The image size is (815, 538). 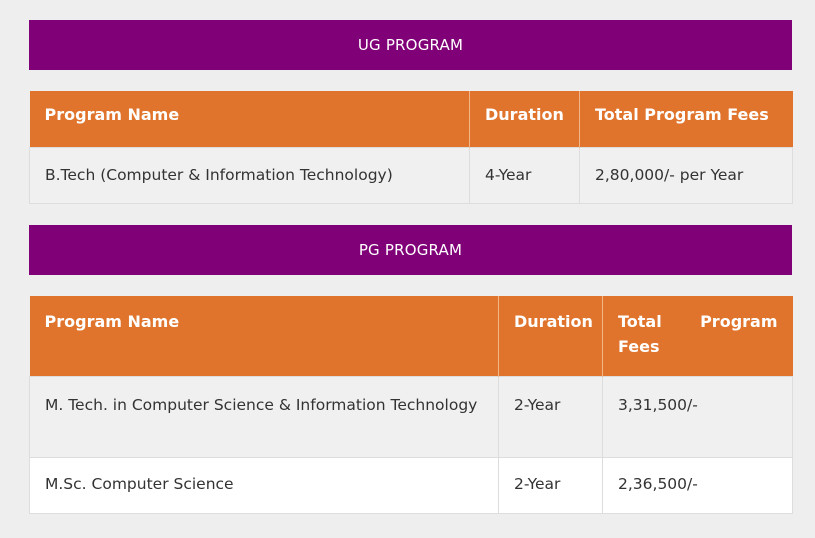 I want to click on ug-program-title: UG PROGRAM, so click(x=410, y=45).